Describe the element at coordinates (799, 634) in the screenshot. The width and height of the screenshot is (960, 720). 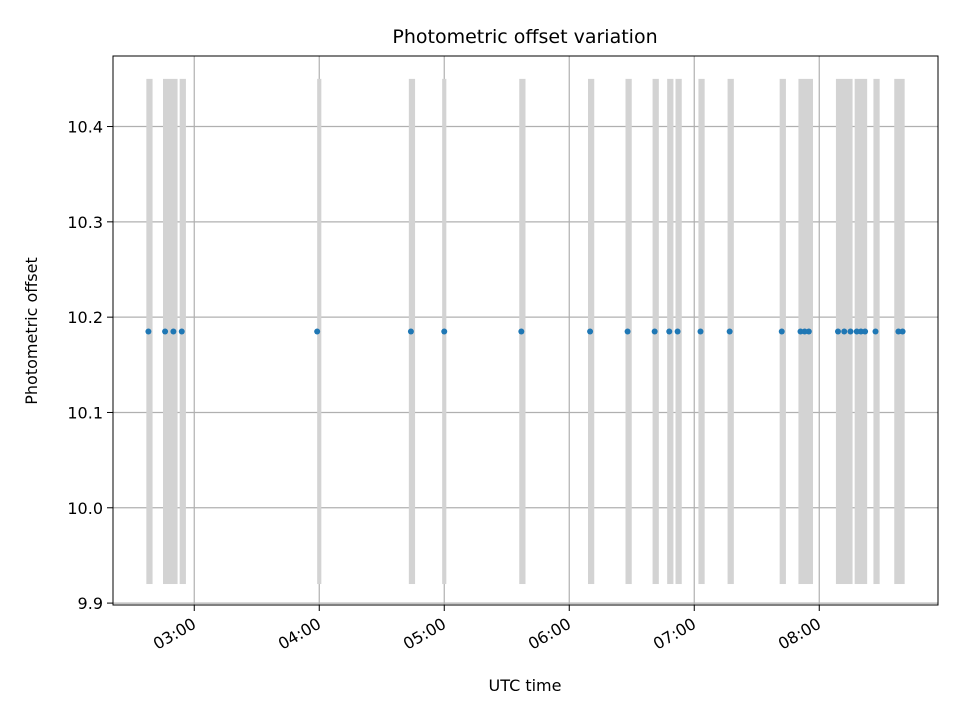
I see `x-tick-label: 08:00` at that location.